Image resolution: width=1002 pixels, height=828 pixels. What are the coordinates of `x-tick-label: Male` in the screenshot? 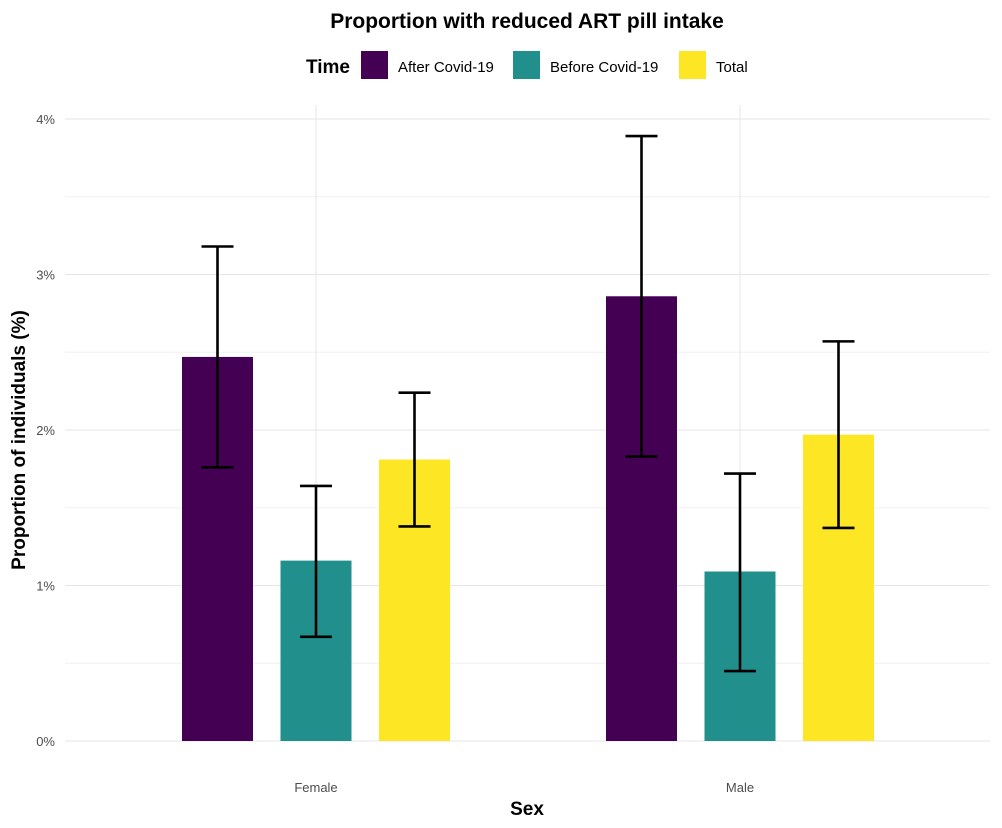 It's located at (740, 787).